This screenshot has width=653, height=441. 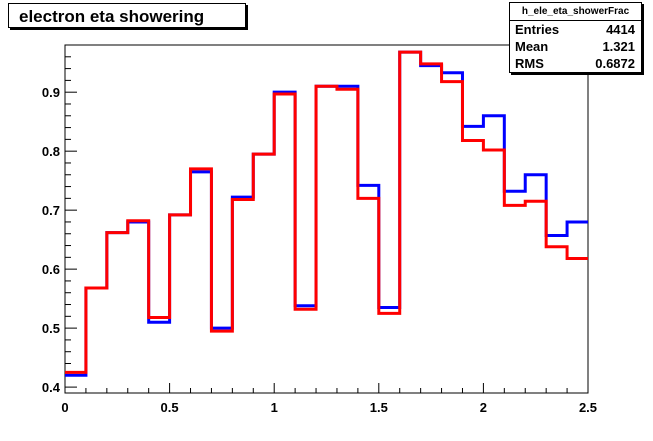 I want to click on x-tick-label: 2.5, so click(x=588, y=407).